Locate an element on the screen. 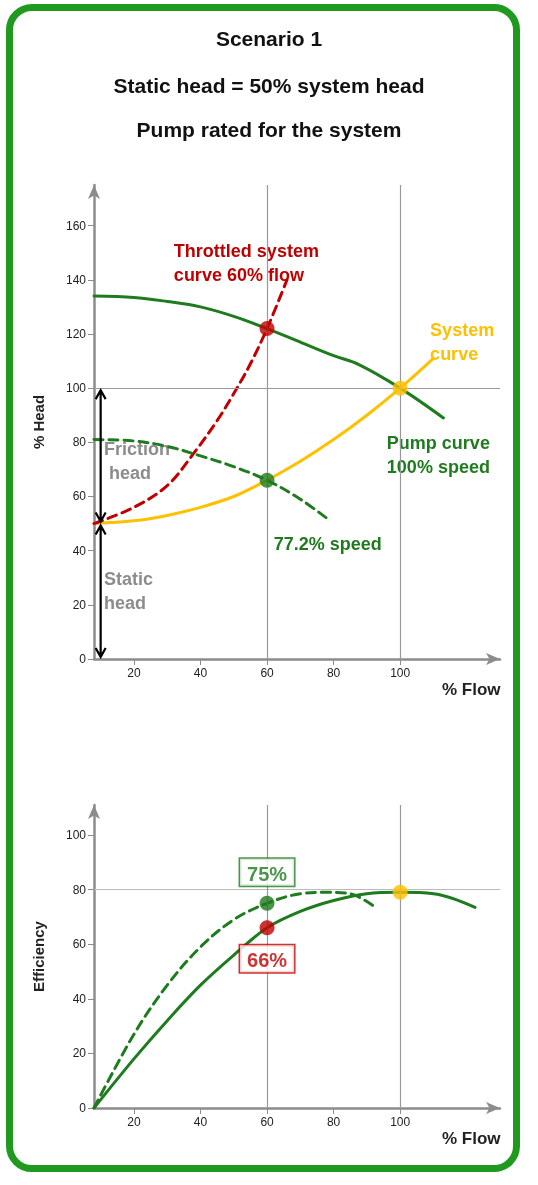  series-label: 77.2% speed is located at coordinates (327, 543).